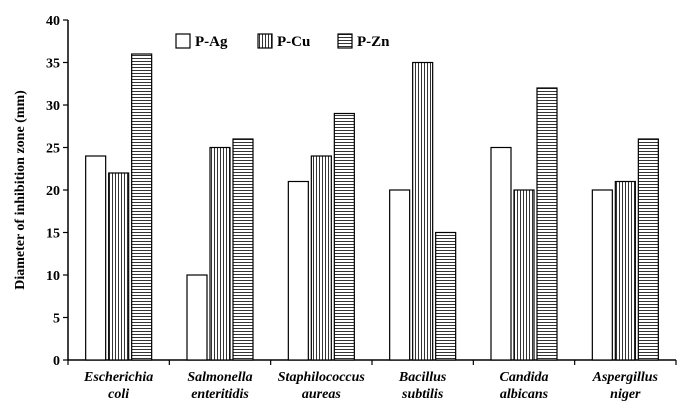 This screenshot has width=680, height=403. I want to click on y-tick-label: 5, so click(56, 319).